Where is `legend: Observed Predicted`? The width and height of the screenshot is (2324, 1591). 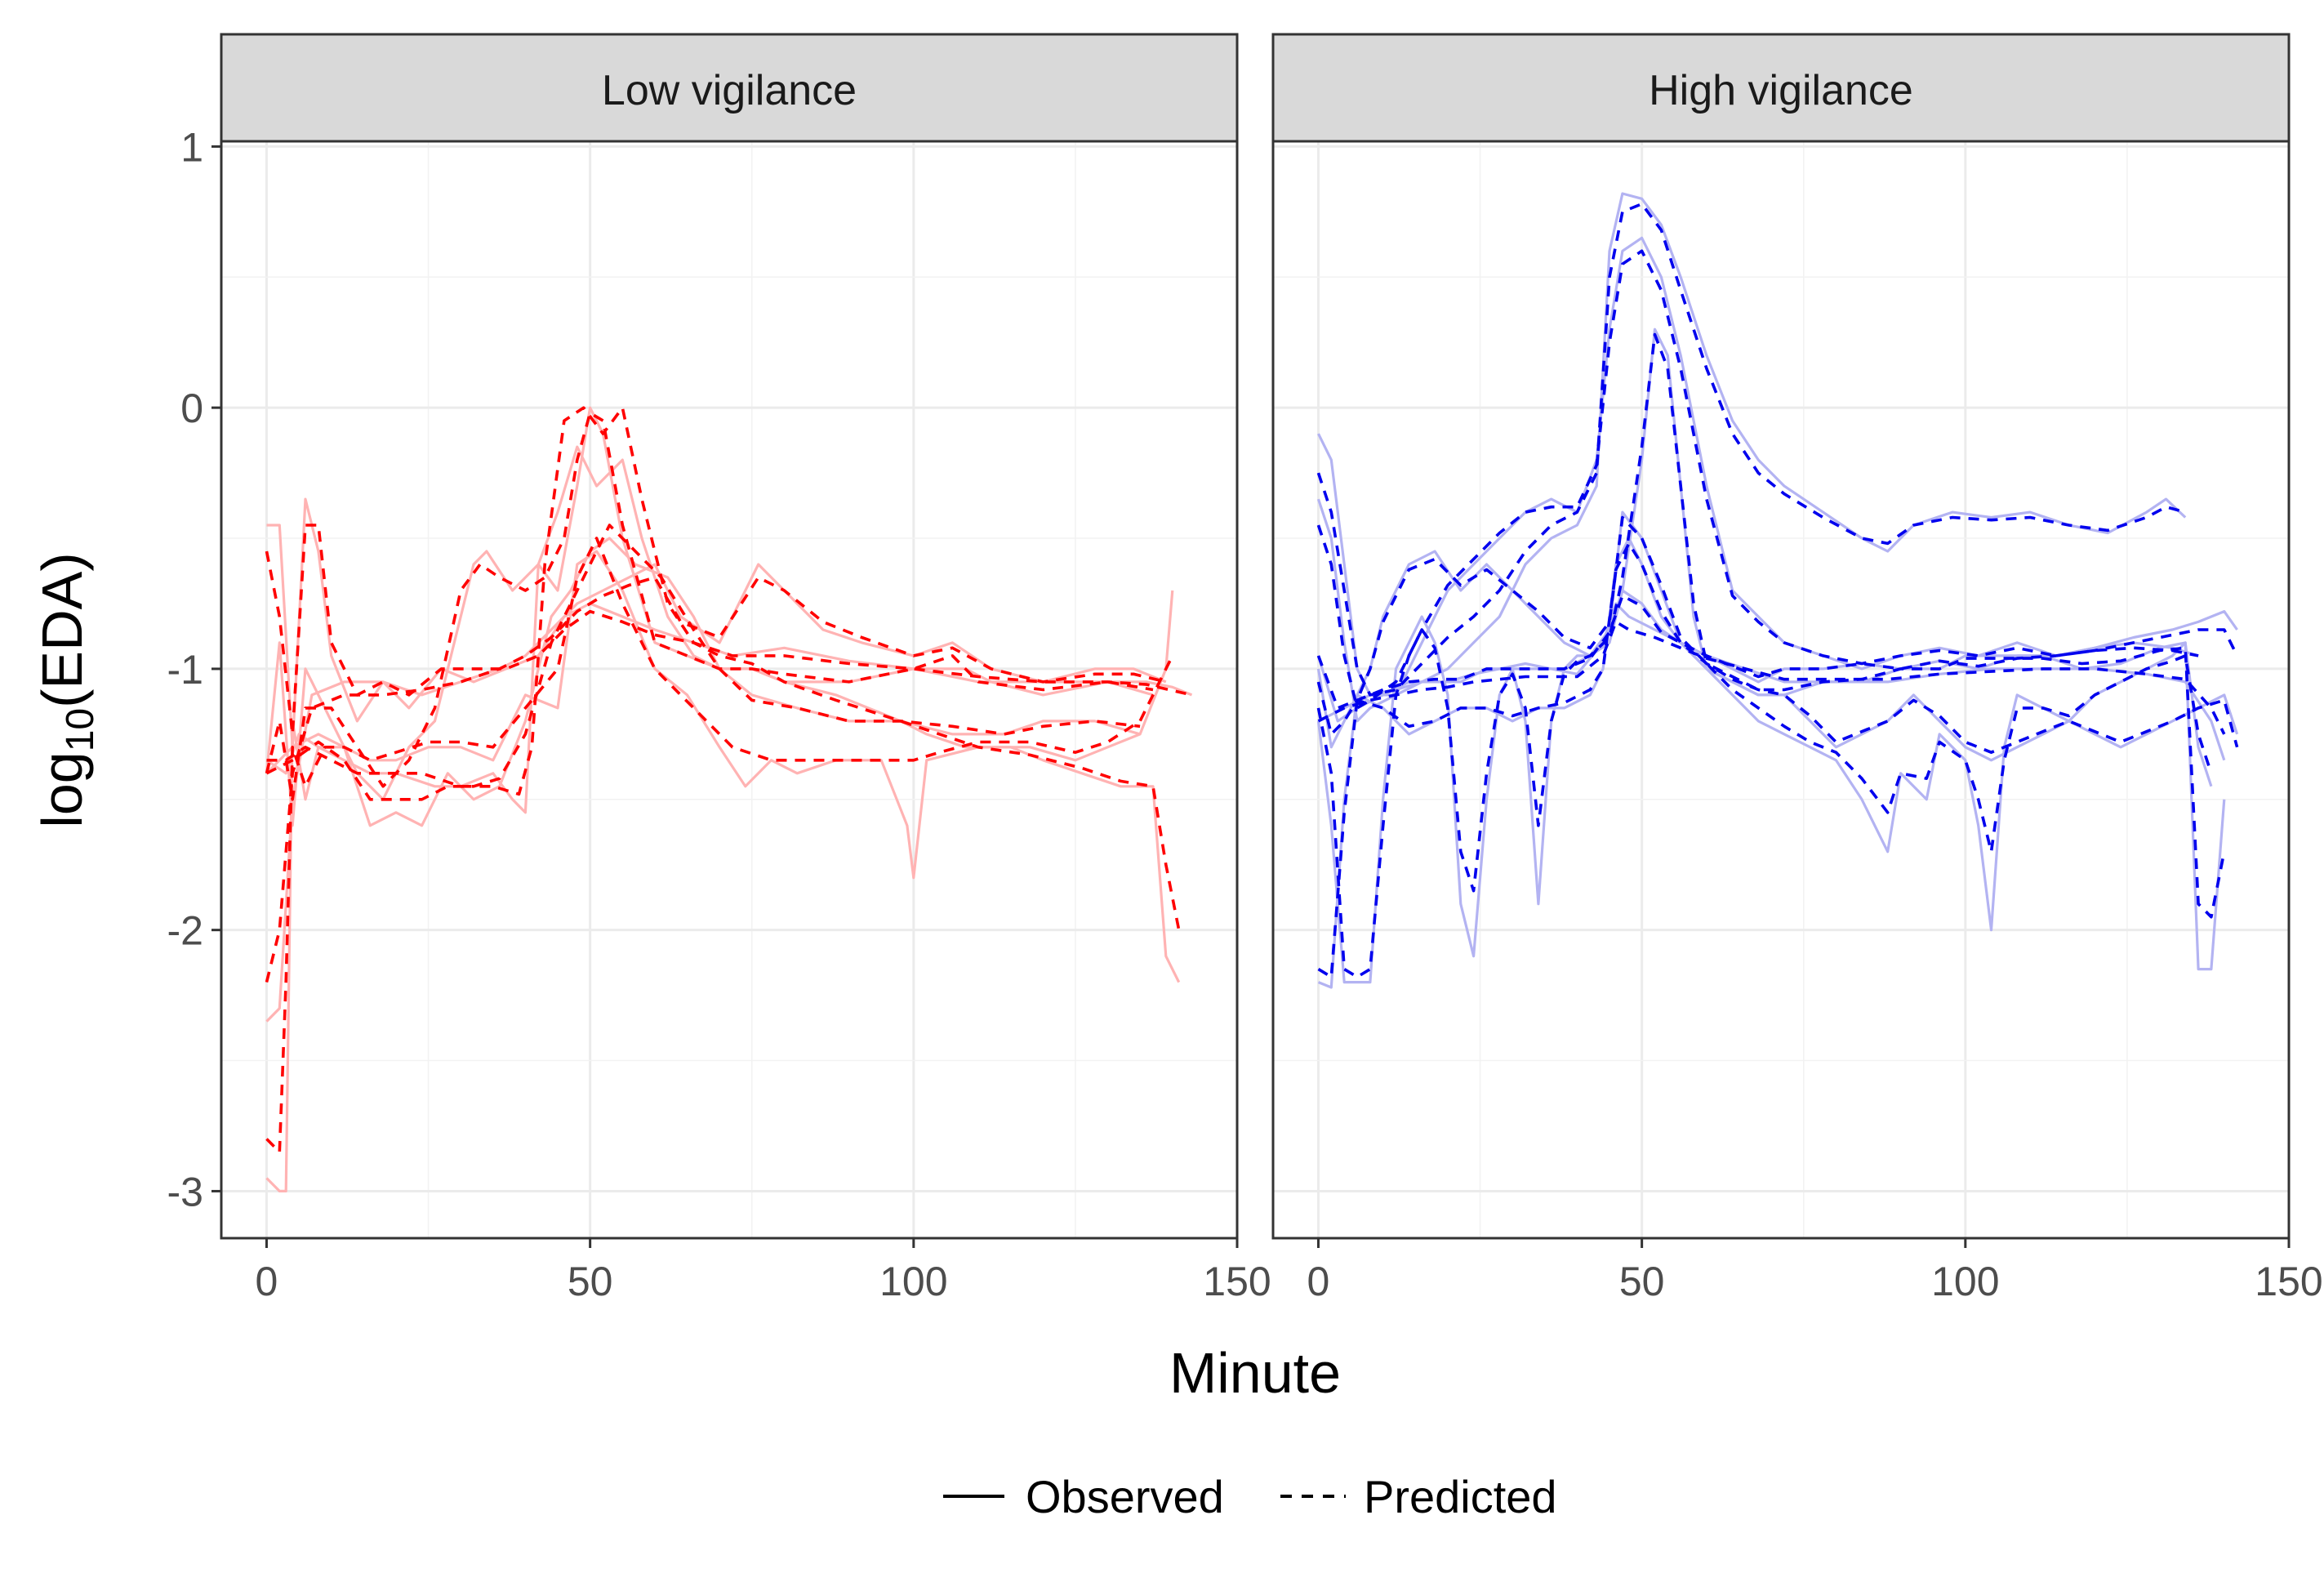 legend: Observed Predicted is located at coordinates (1250, 1496).